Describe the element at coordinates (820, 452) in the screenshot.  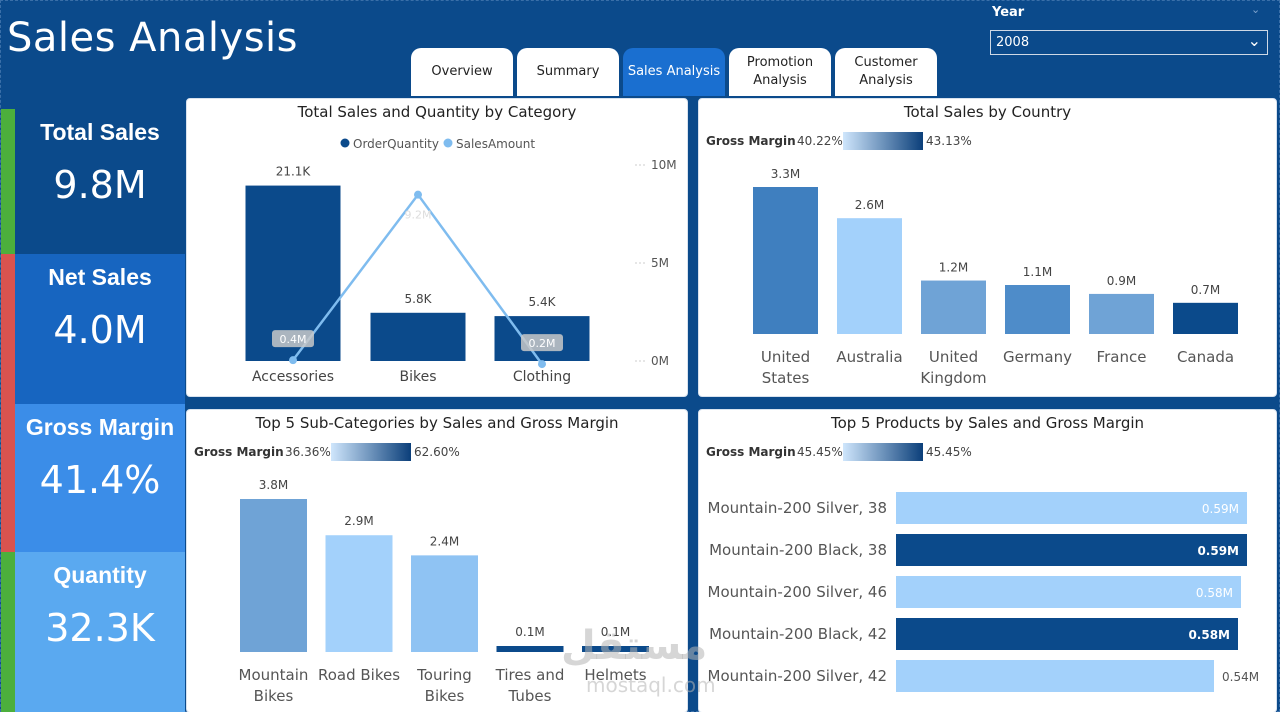
I see `gradient-legend-min: 45.45%` at that location.